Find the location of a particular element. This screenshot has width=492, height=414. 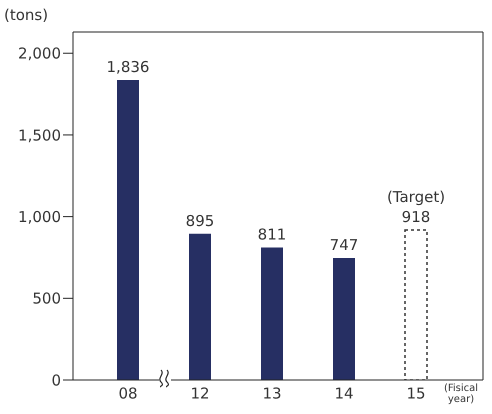

x-tick-label: 14 is located at coordinates (344, 393).